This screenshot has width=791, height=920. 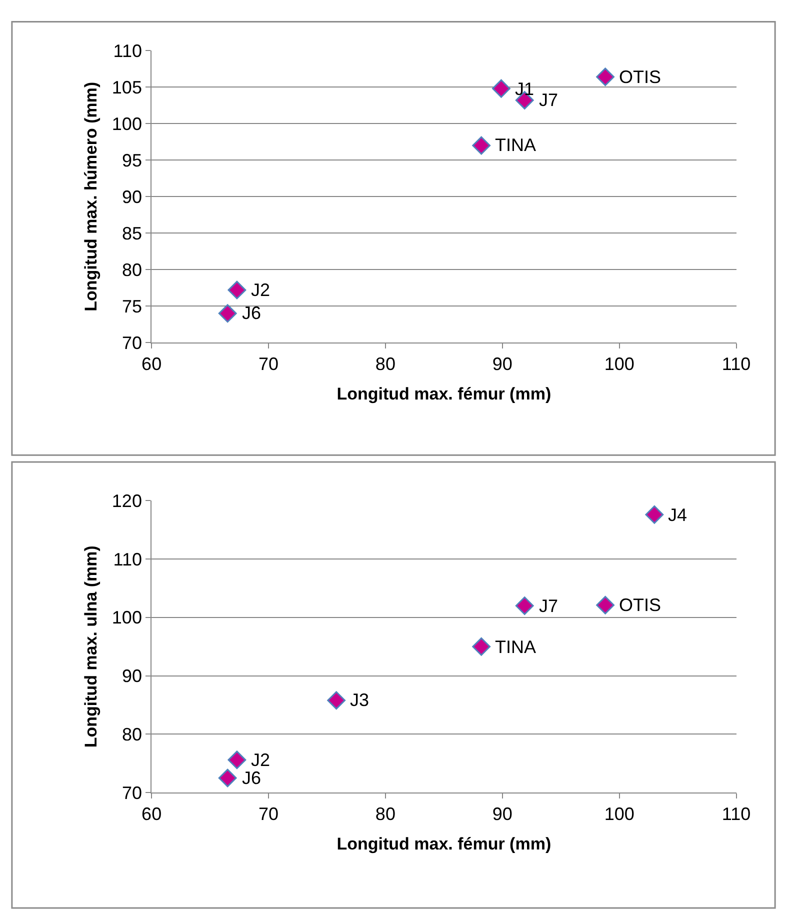 What do you see at coordinates (127, 87) in the screenshot?
I see `y-tick-label: 105` at bounding box center [127, 87].